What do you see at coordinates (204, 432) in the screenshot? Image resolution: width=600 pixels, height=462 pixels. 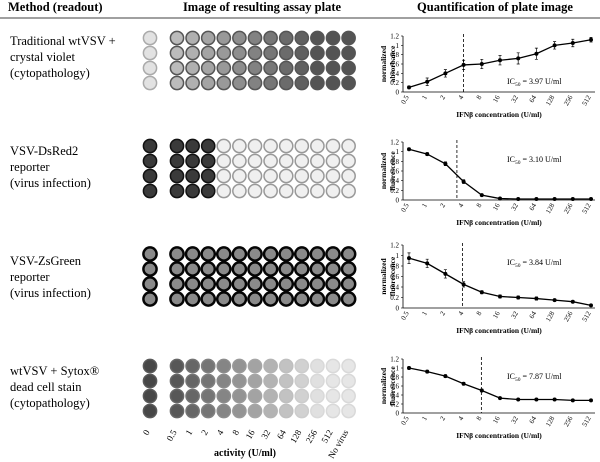 I see `plate-axis-label: 2` at bounding box center [204, 432].